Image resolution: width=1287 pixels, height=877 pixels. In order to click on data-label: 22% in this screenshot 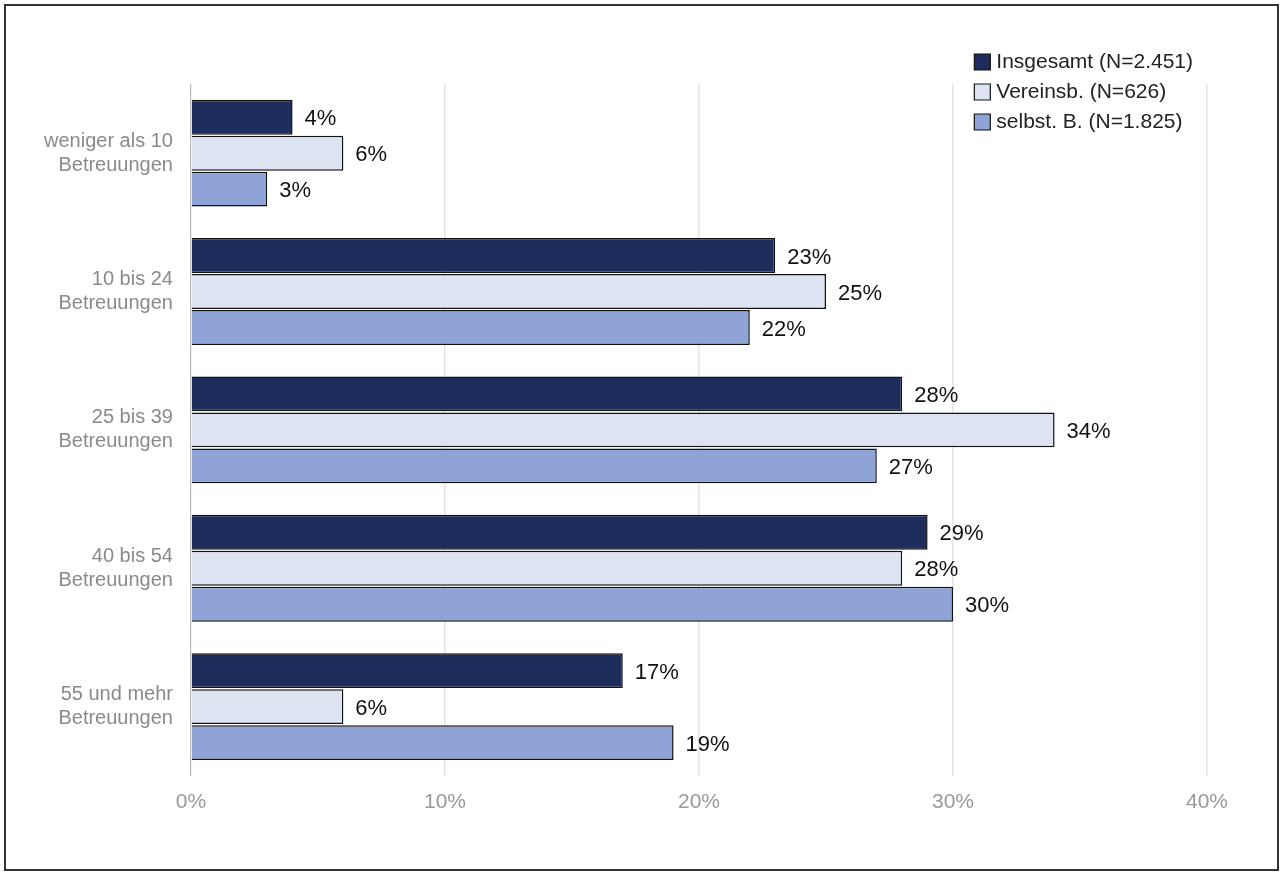, I will do `click(783, 328)`.